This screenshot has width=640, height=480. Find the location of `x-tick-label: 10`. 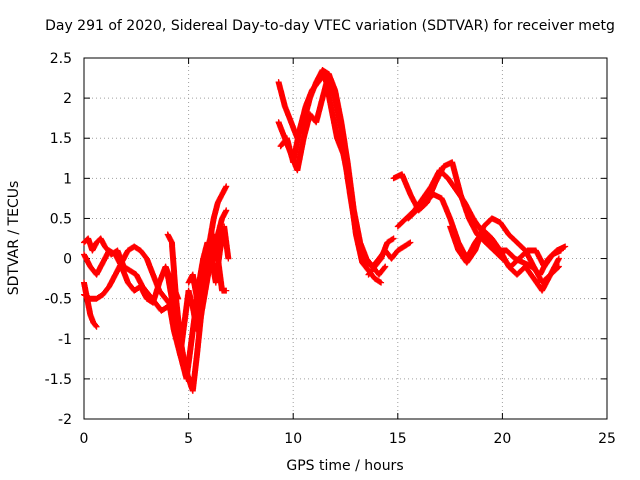

x-tick-label: 10 is located at coordinates (293, 439).